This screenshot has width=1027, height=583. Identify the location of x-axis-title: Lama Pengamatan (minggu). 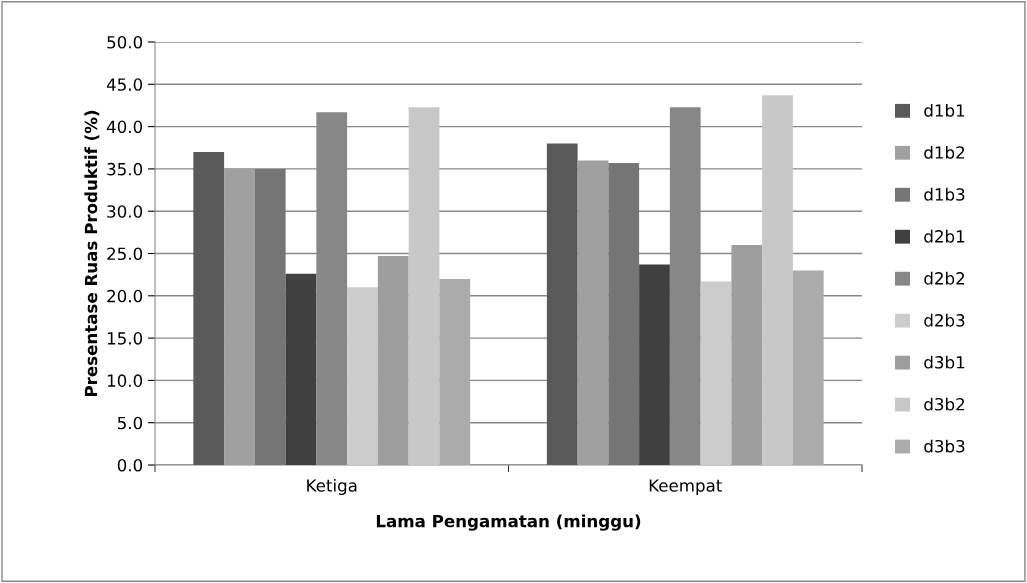
(508, 522).